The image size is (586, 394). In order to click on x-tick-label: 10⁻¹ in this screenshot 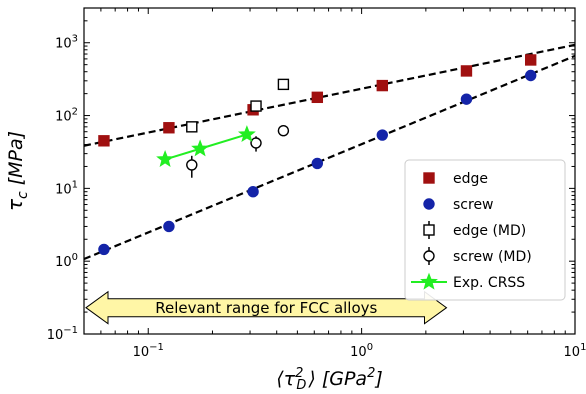, I will do `click(148, 351)`.